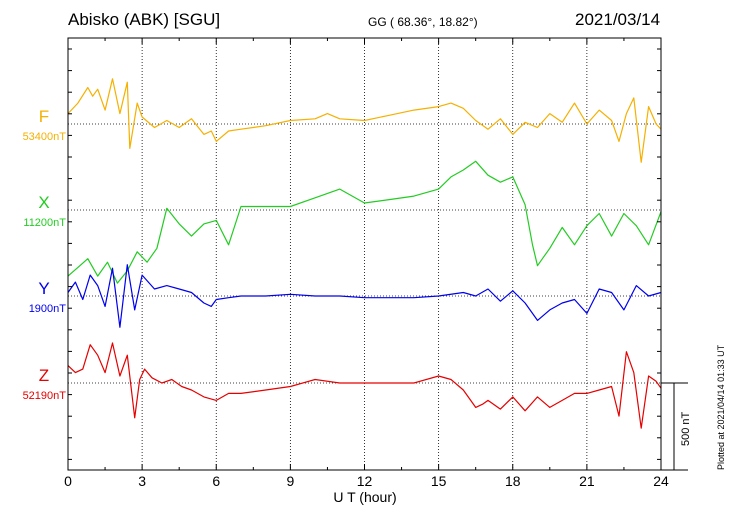  What do you see at coordinates (47, 309) in the screenshot?
I see `baseline-label-y: 1900nT` at bounding box center [47, 309].